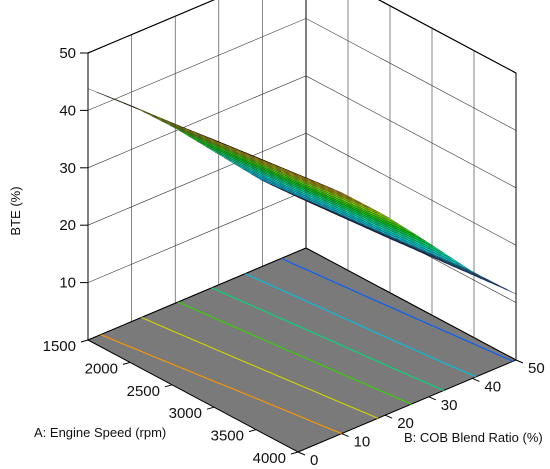  Describe the element at coordinates (492, 386) in the screenshot. I see `y-tick-label: 40` at that location.